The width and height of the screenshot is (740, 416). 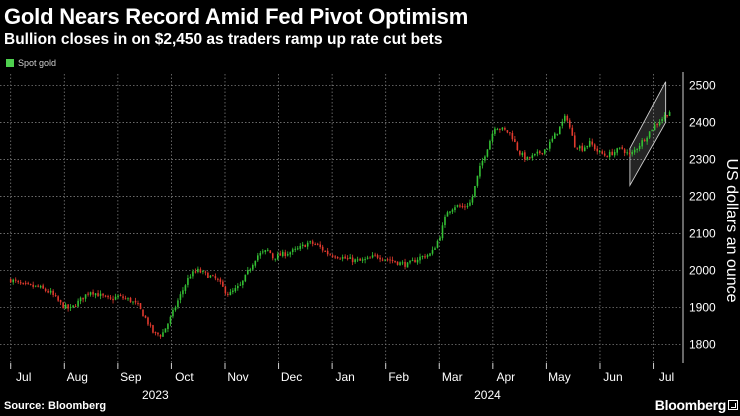 I want to click on y-tick-label: 2100, so click(x=702, y=233).